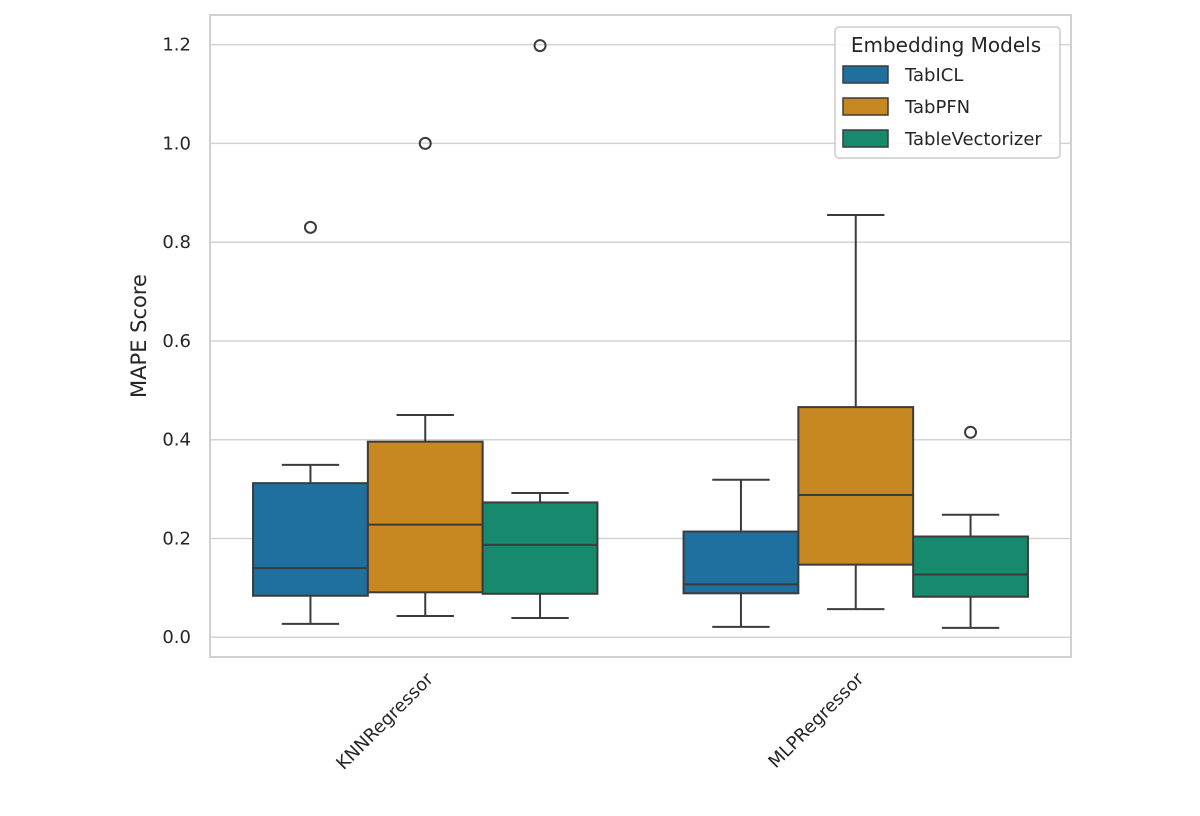  I want to click on y-tick-label: 1.0, so click(176, 143).